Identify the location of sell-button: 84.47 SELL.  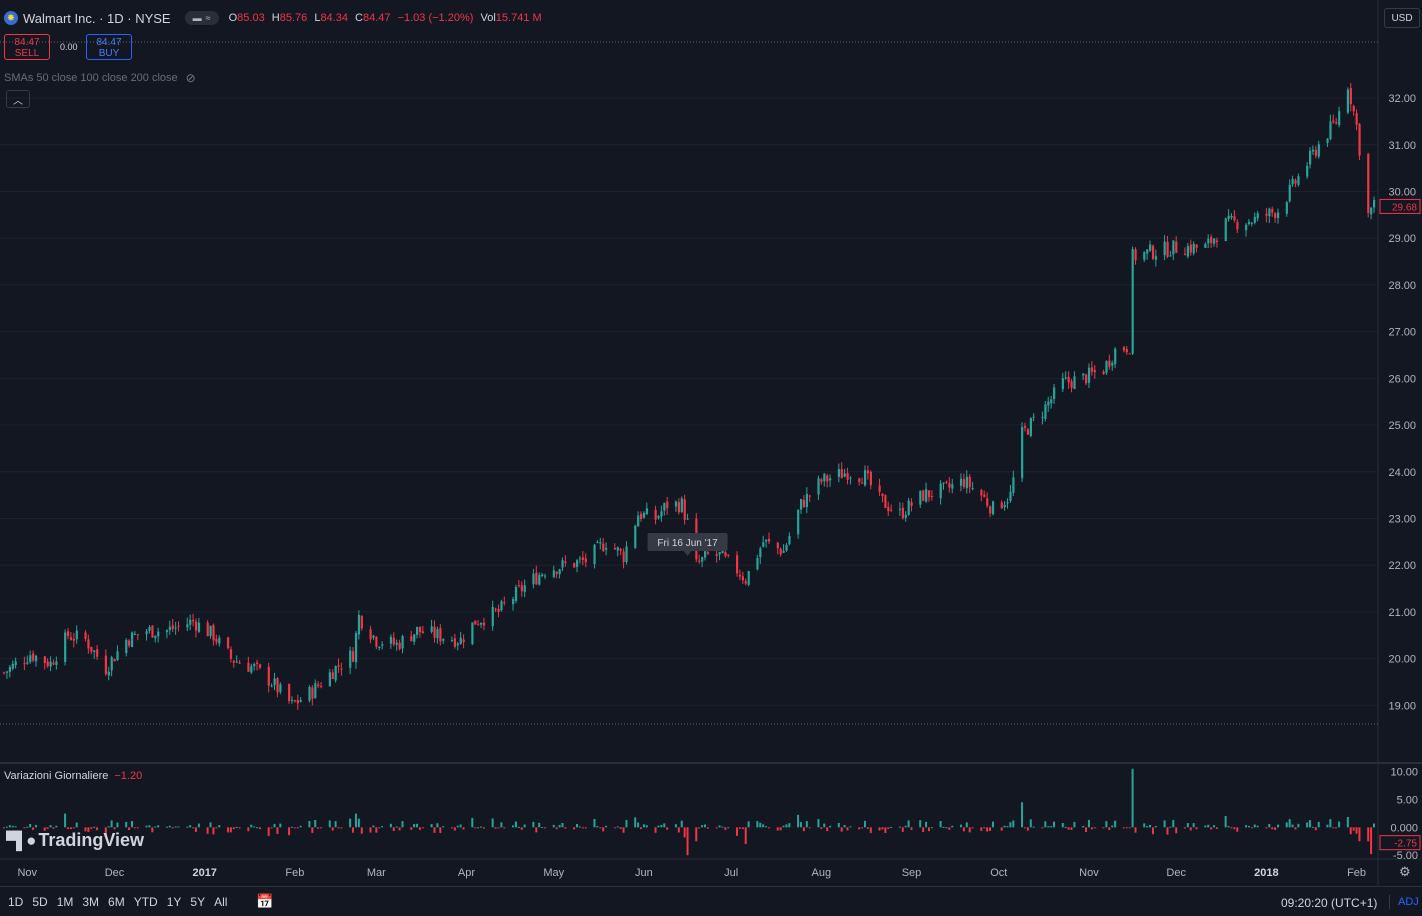
(27, 47).